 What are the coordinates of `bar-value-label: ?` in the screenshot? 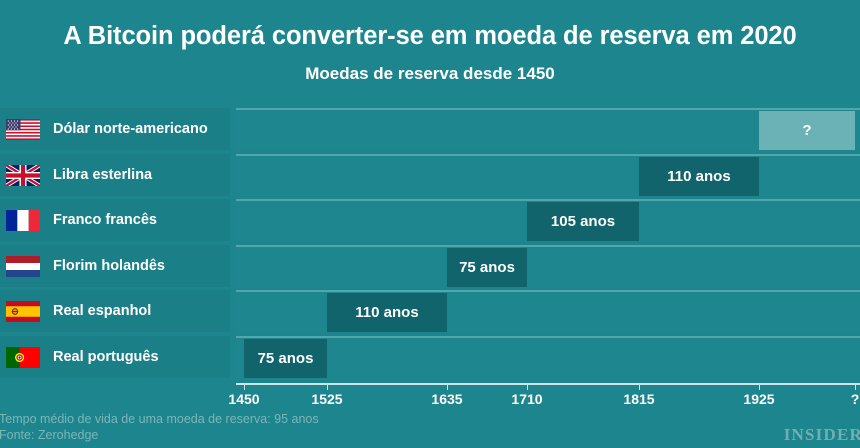 It's located at (807, 130).